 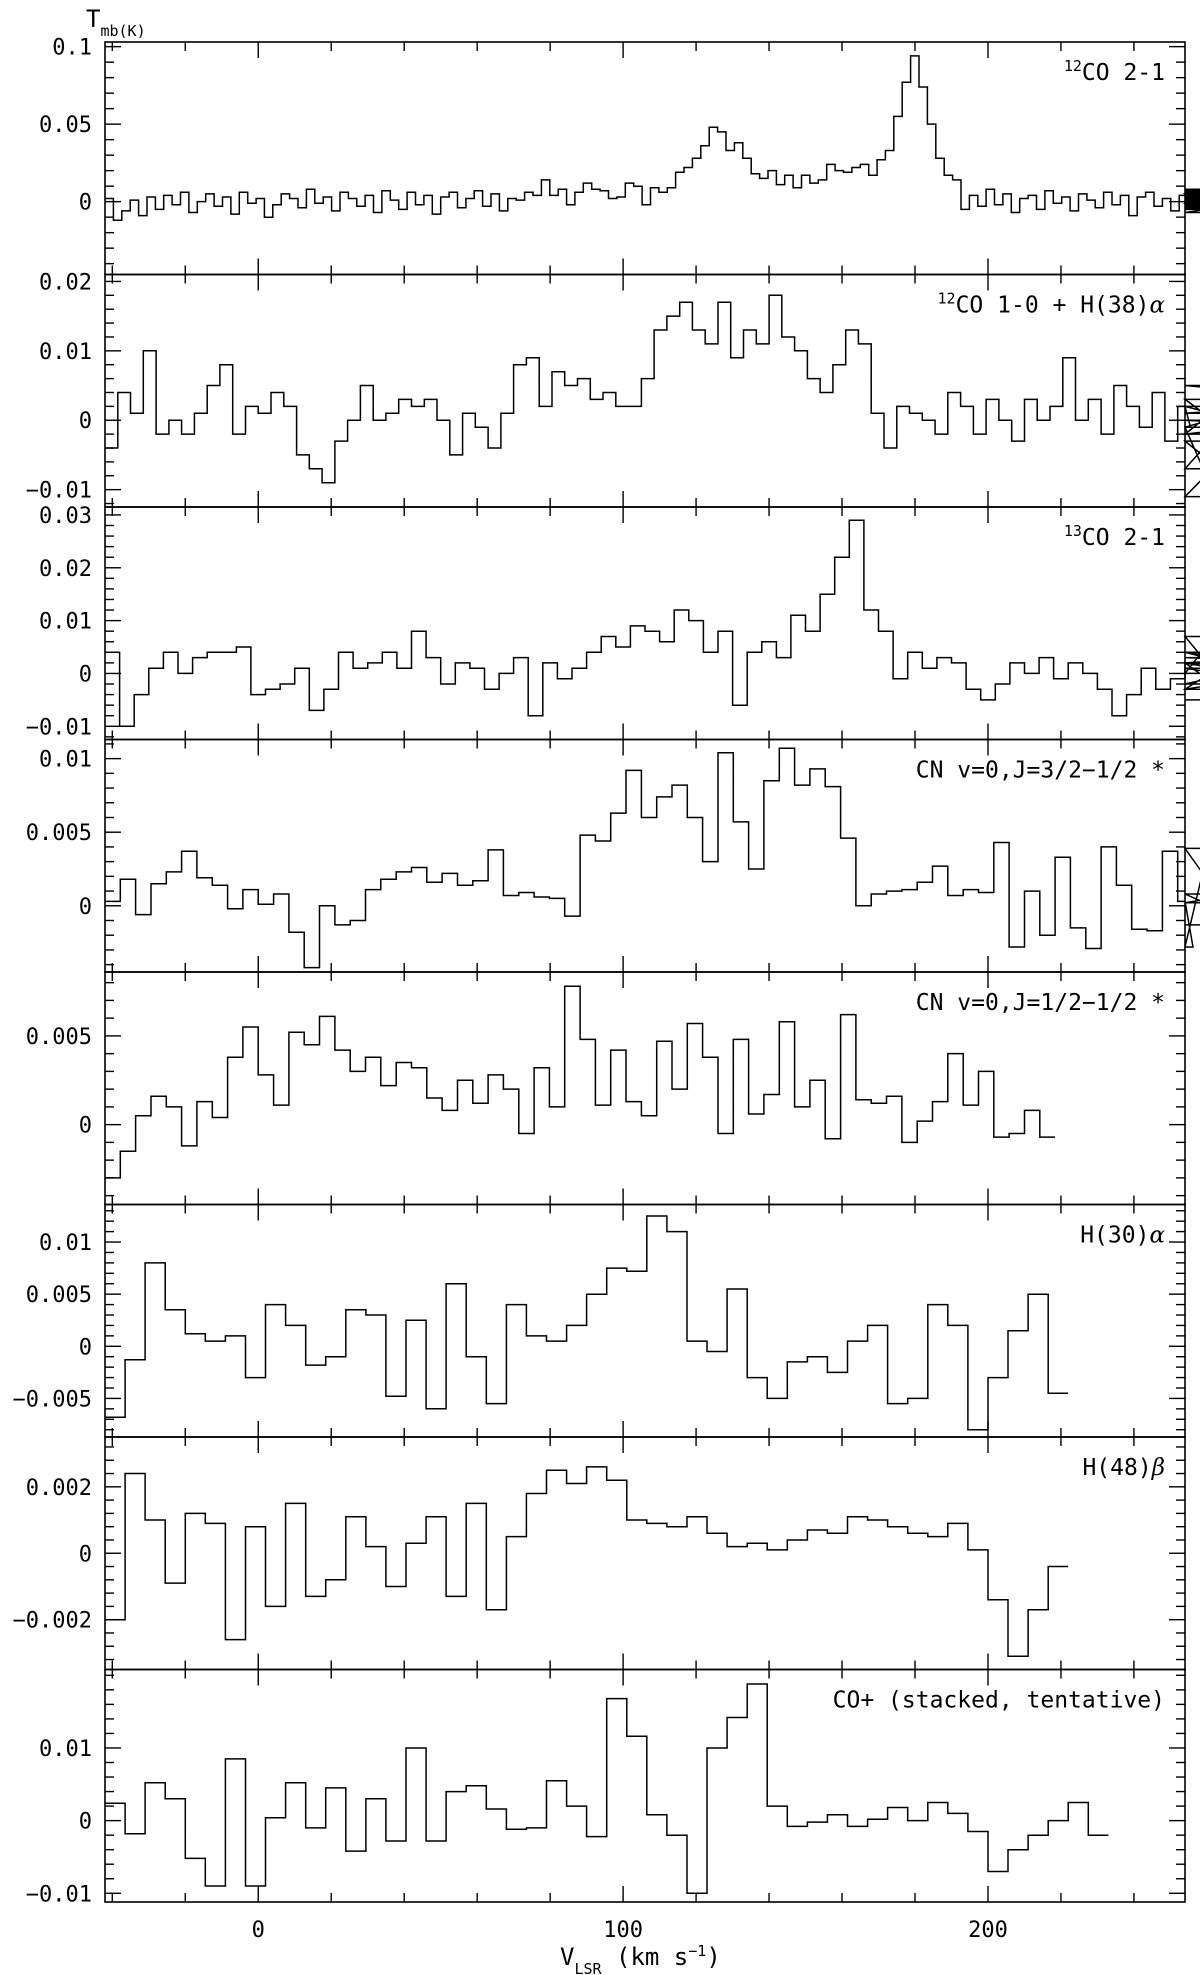 I want to click on spectrum-panel: −0.002 0 0.002 H(48)β, so click(x=599, y=1553).